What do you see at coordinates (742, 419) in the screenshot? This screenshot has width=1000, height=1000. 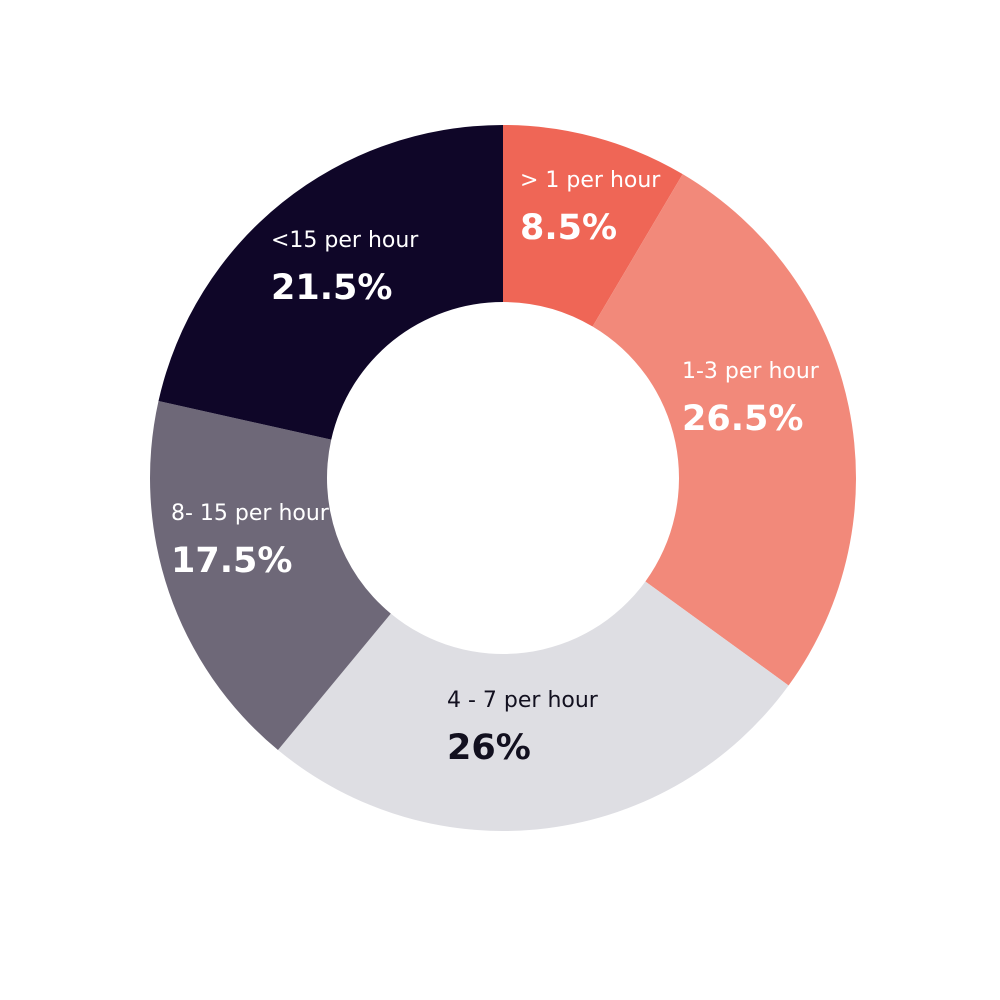 I see `slice-value-label: 26.5%` at bounding box center [742, 419].